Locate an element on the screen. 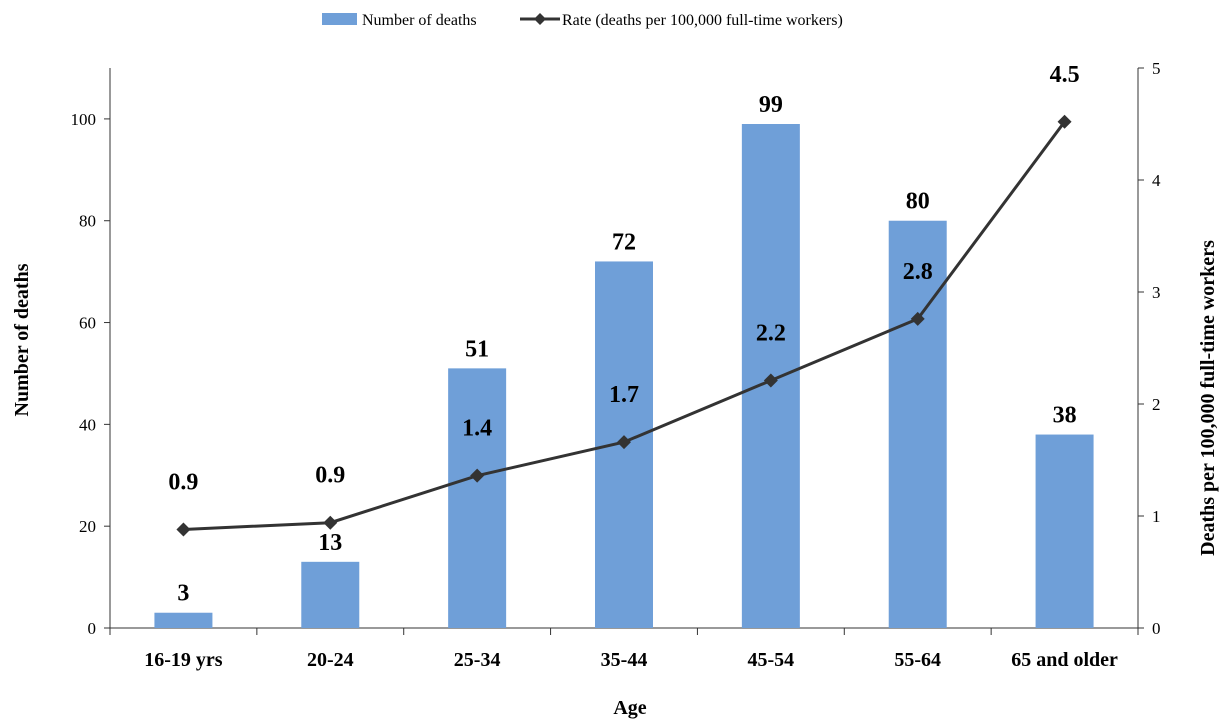 The height and width of the screenshot is (721, 1222). y-left-tick-label: 80 is located at coordinates (87, 221).